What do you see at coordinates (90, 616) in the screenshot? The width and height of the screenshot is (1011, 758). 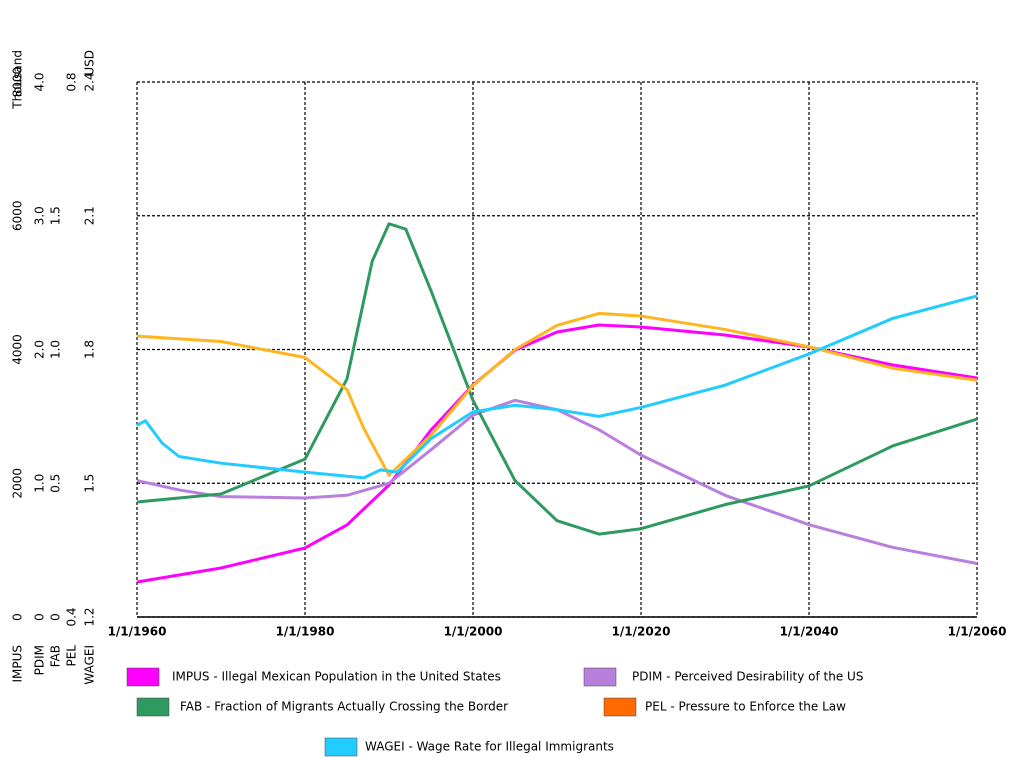 I see `y-tick-label: 1.2` at bounding box center [90, 616].